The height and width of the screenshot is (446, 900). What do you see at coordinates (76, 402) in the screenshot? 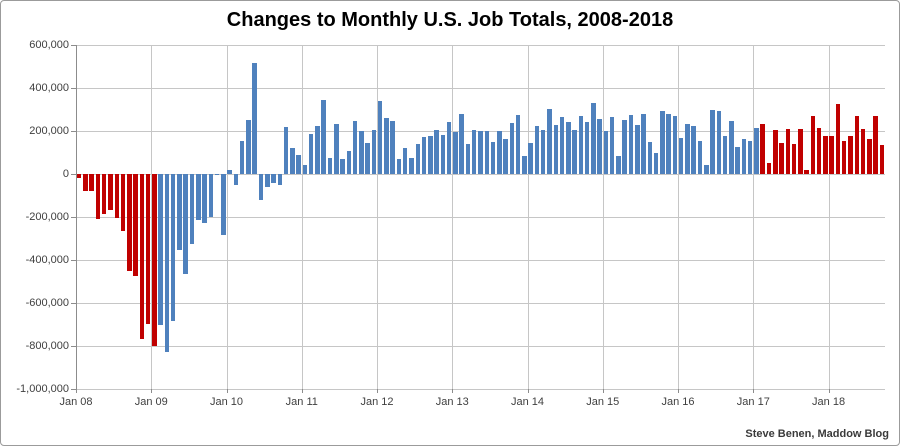
I see `x-axis-label: Jan 08` at bounding box center [76, 402].